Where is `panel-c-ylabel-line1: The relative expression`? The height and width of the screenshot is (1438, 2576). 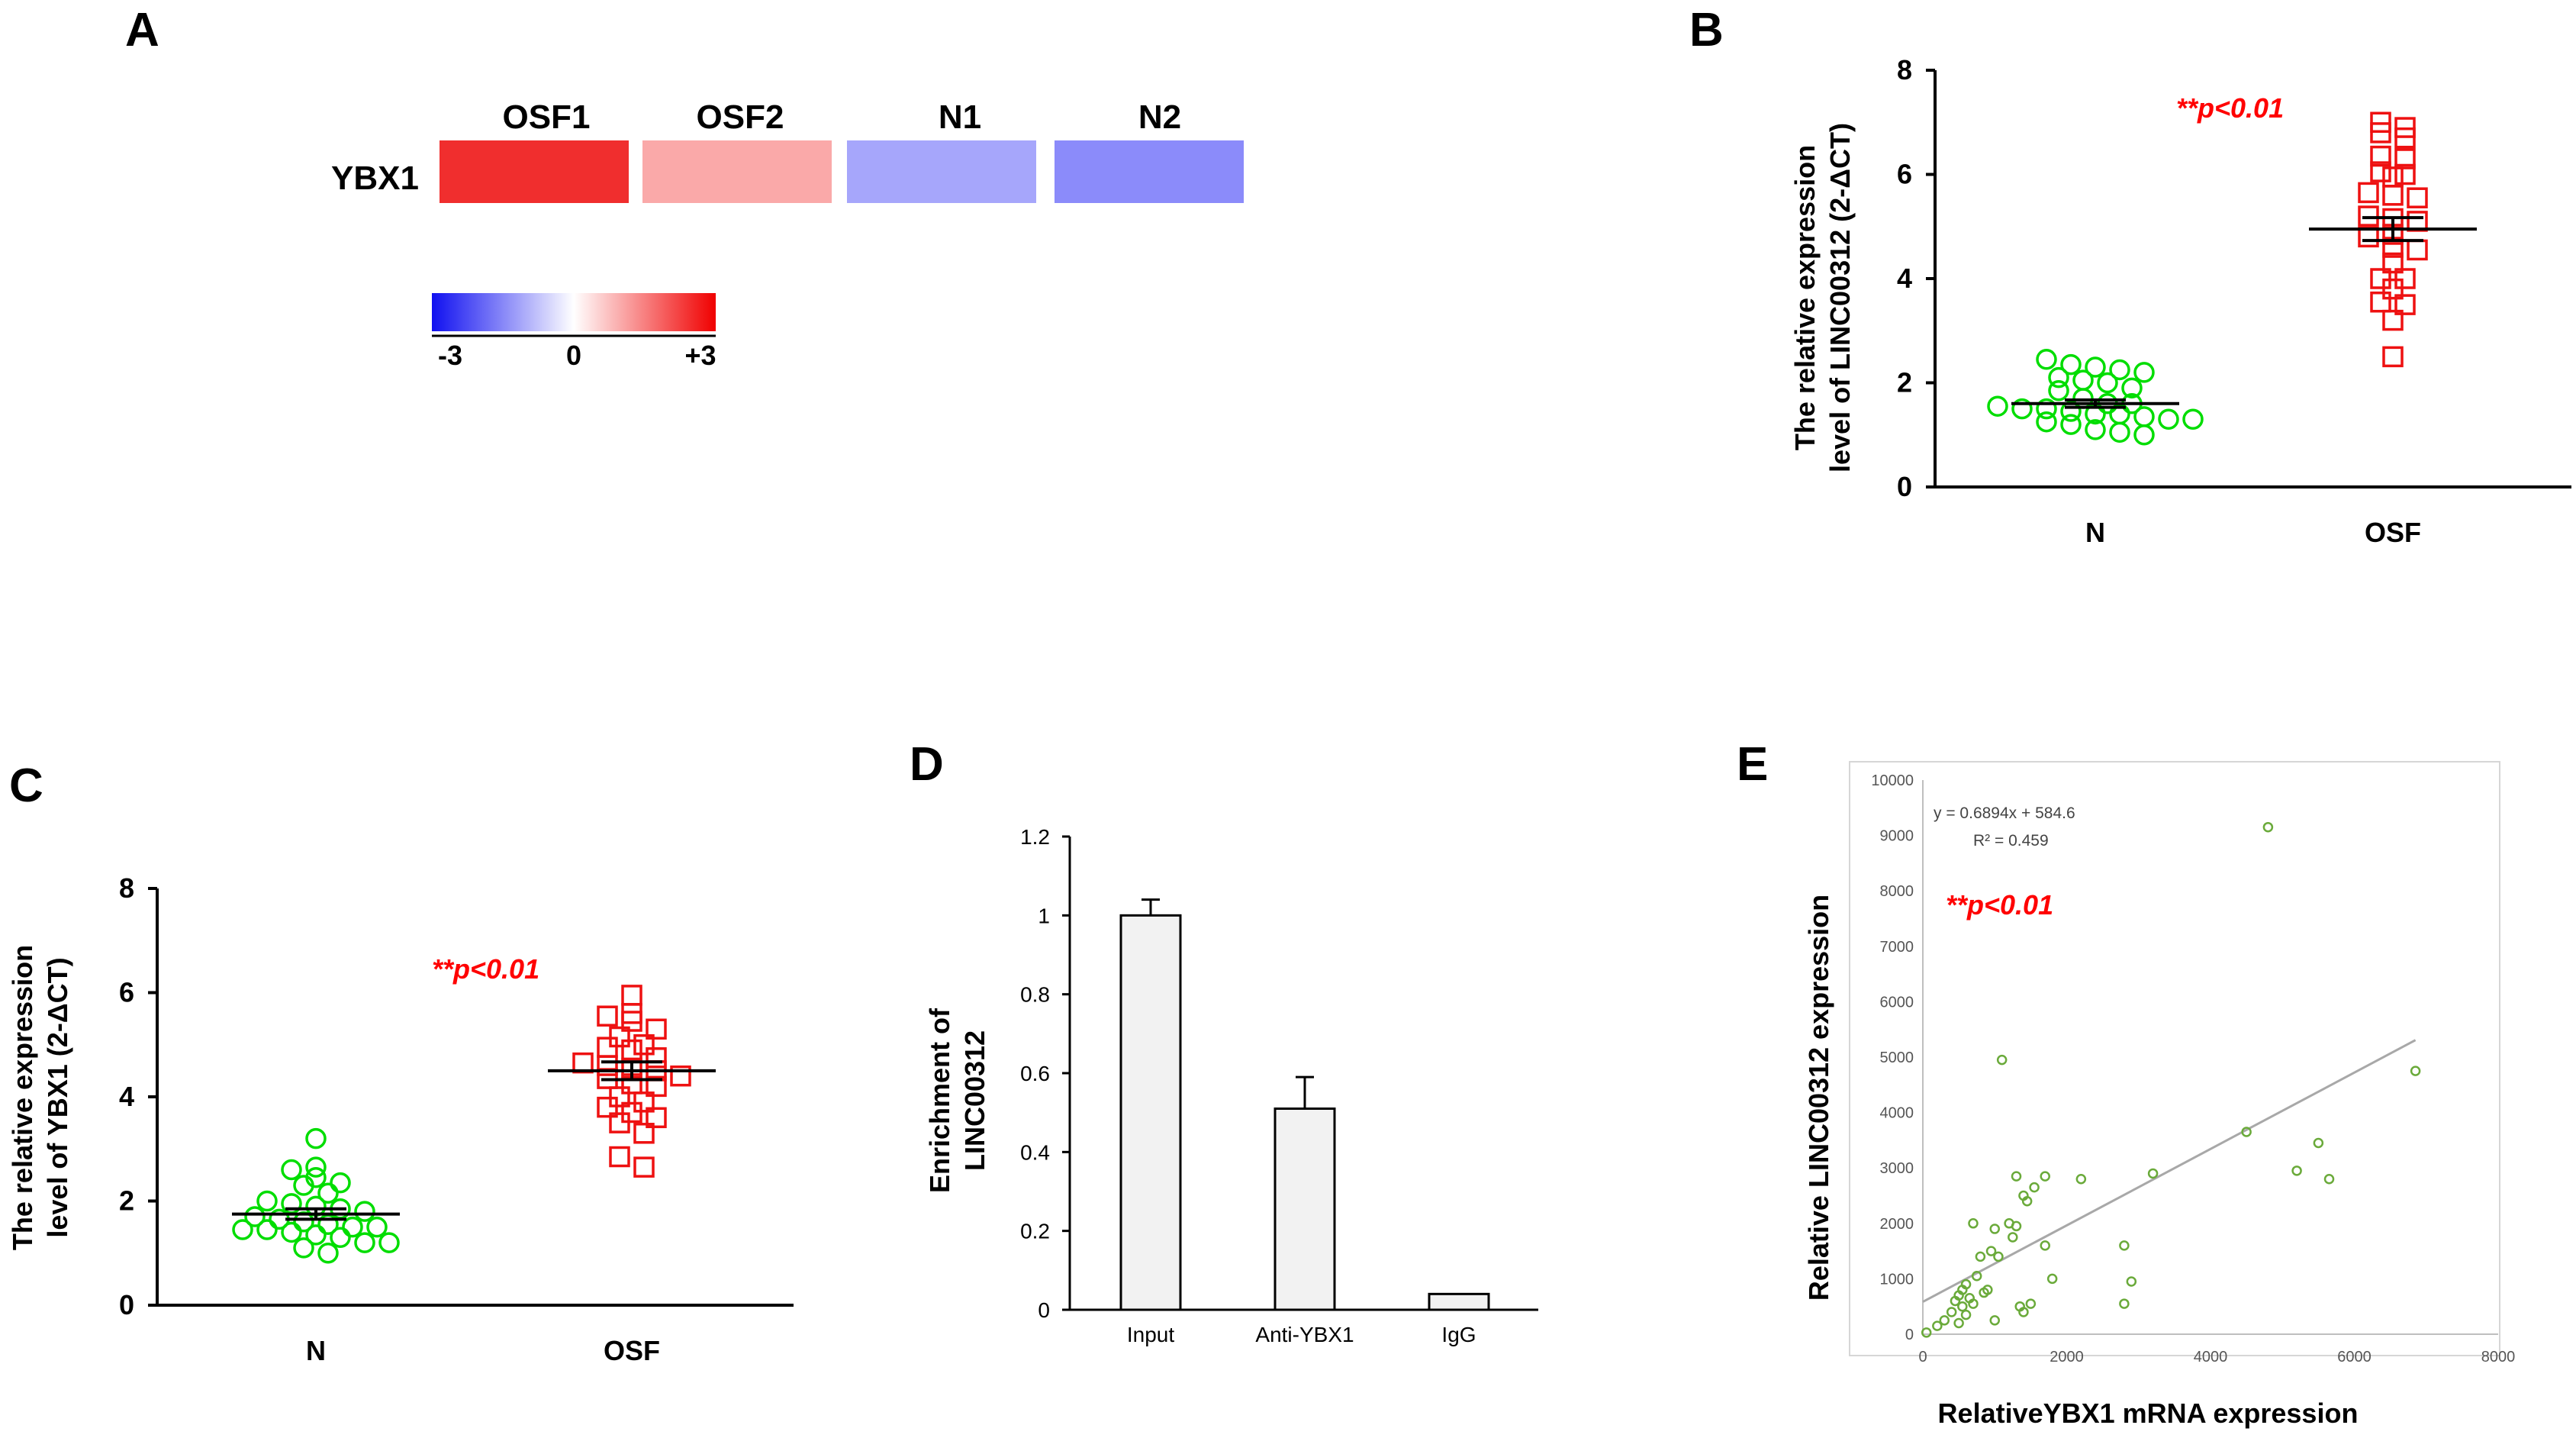 panel-c-ylabel-line1: The relative expression is located at coordinates (22, 1097).